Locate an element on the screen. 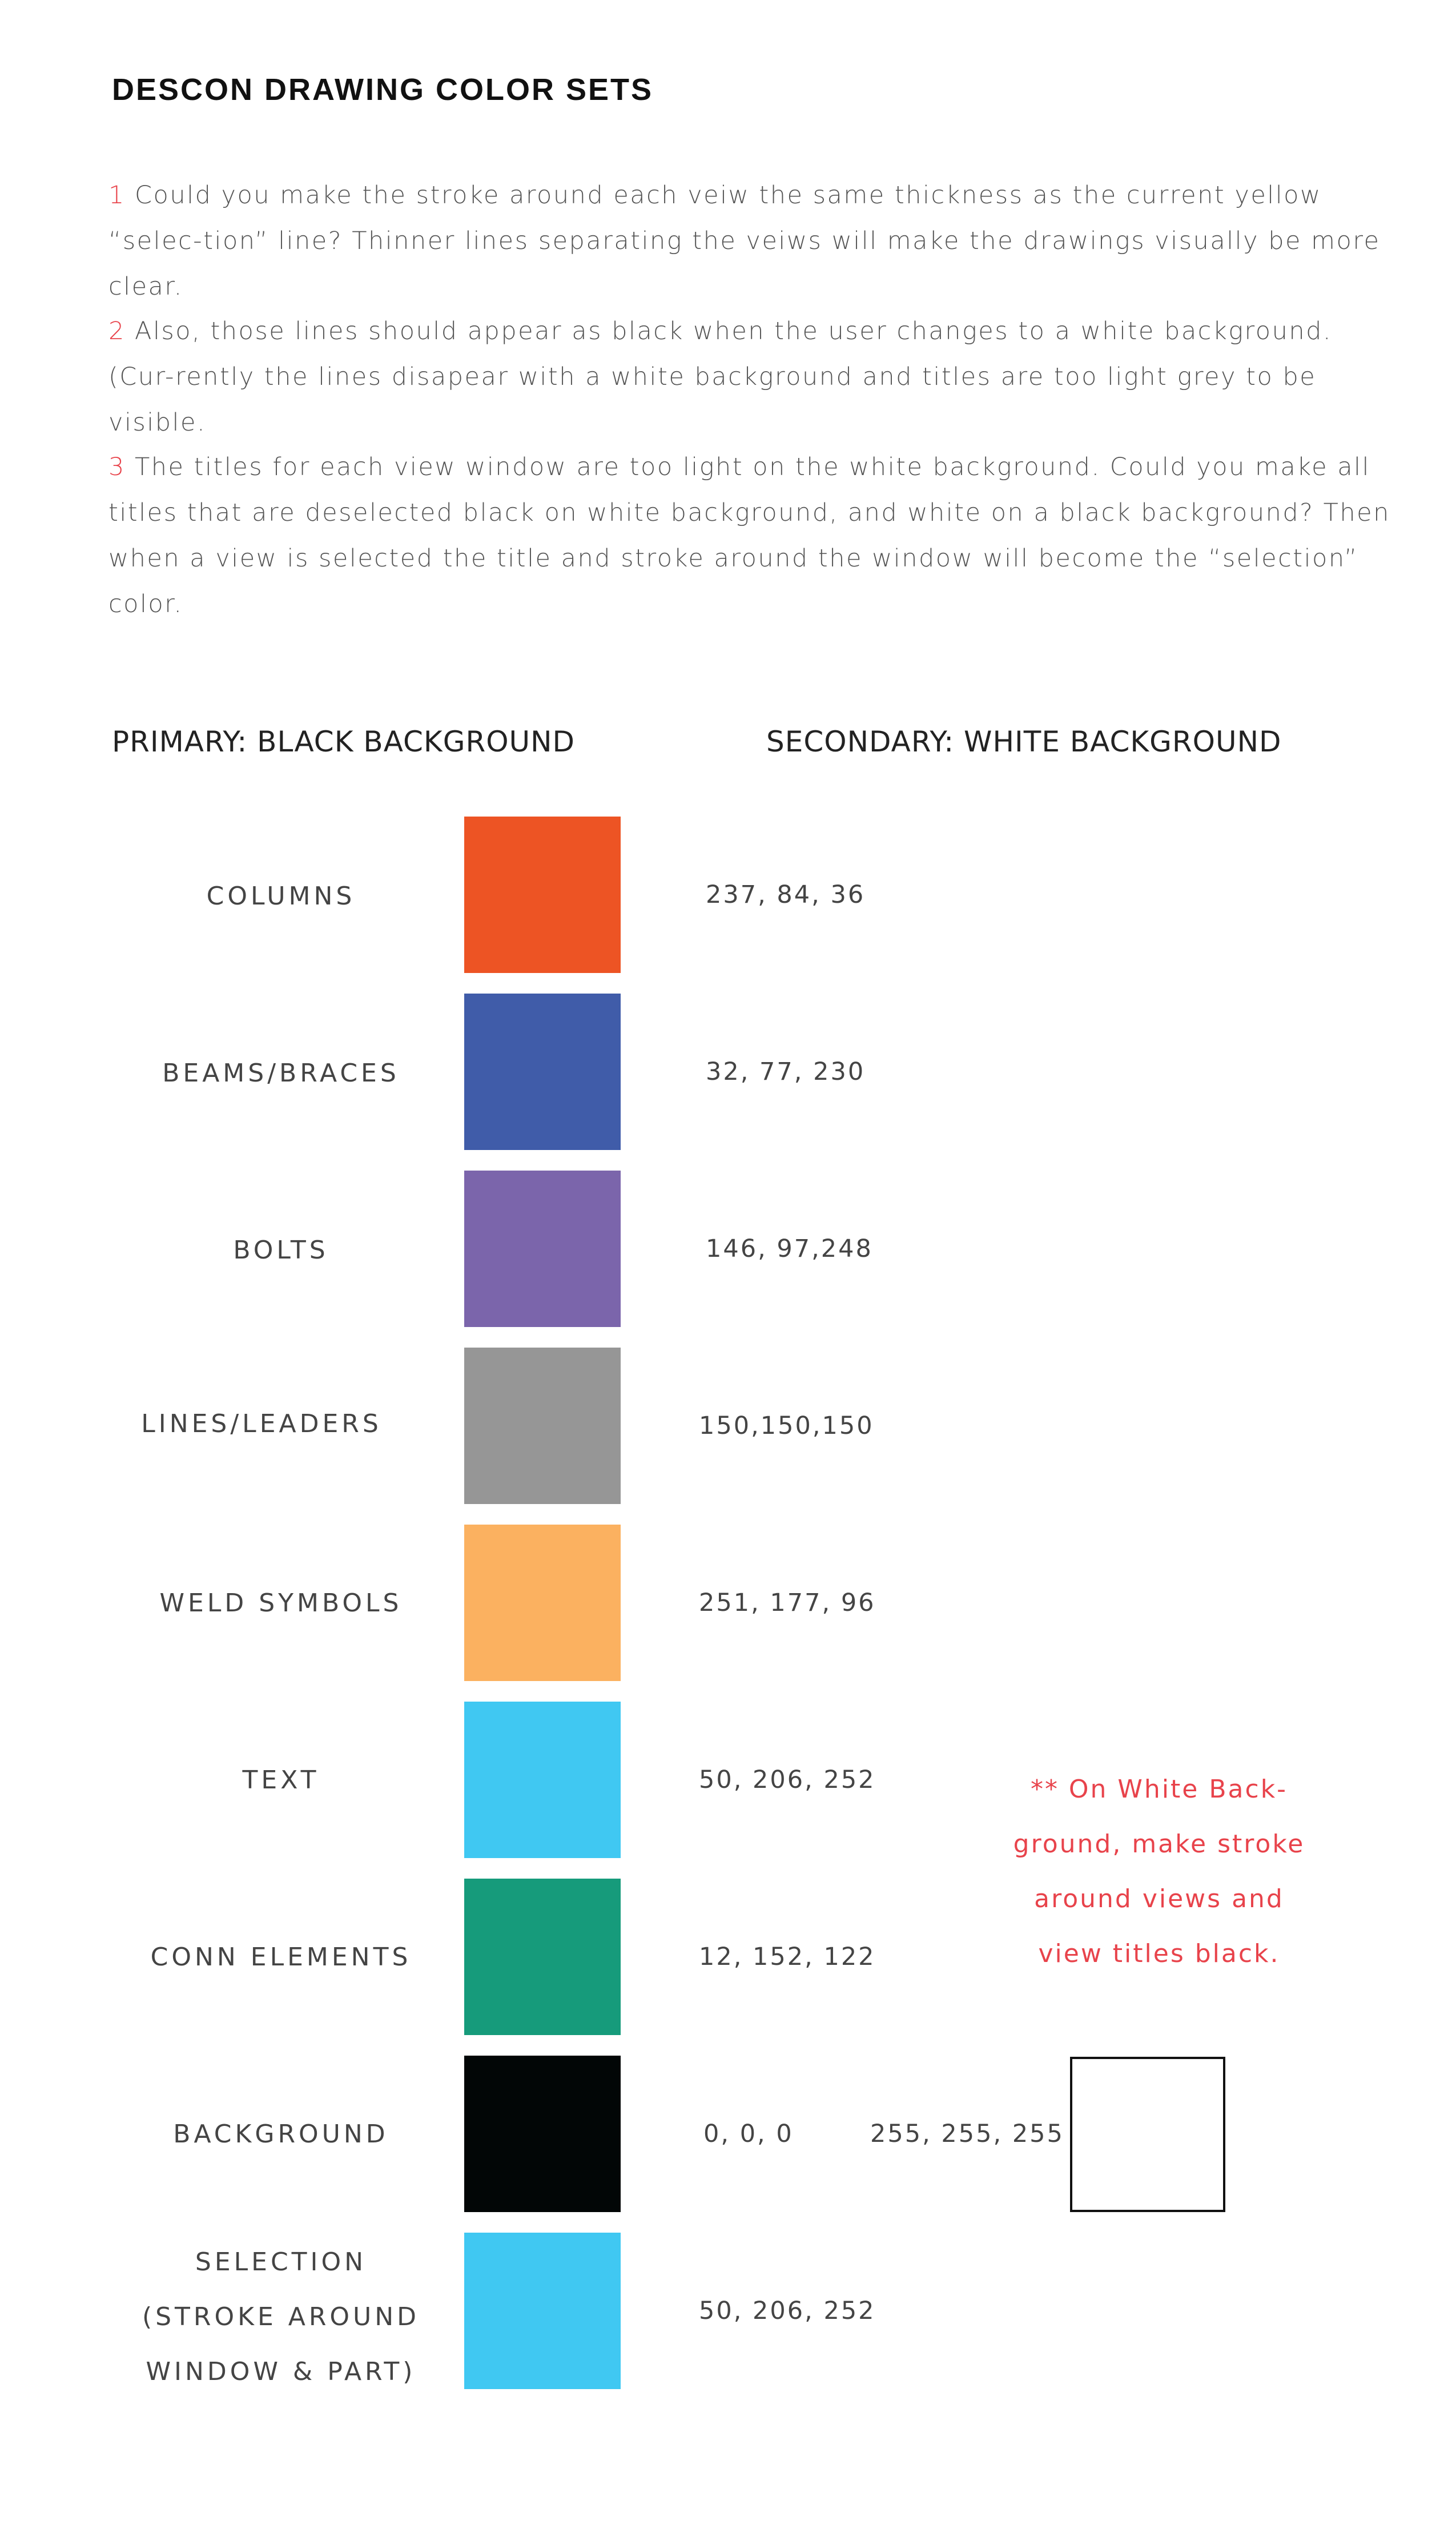 Image resolution: width=1456 pixels, height=2529 pixels. note-number: 1 is located at coordinates (117, 196).